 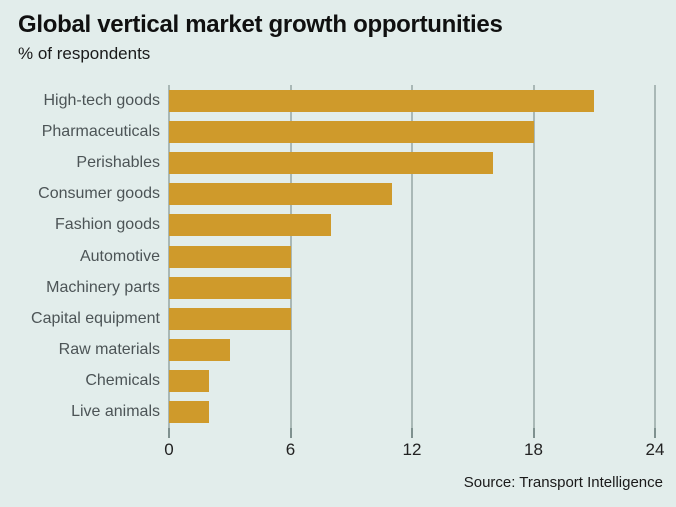 What do you see at coordinates (103, 287) in the screenshot?
I see `category-label: Machinery parts` at bounding box center [103, 287].